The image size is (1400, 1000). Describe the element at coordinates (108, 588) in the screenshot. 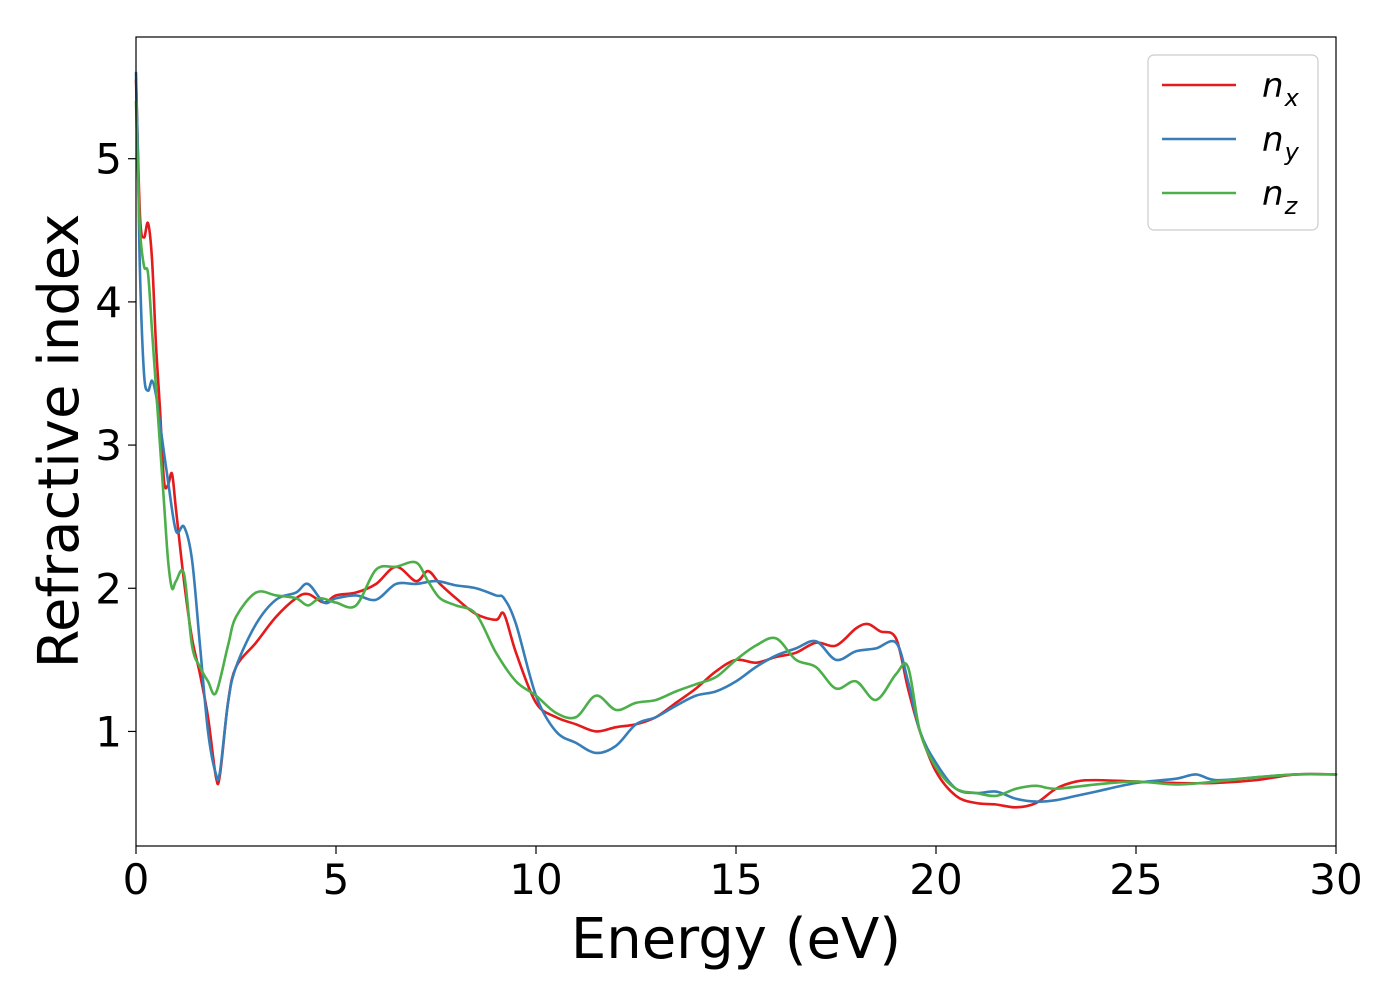

I see `y-tick-label: 2` at that location.